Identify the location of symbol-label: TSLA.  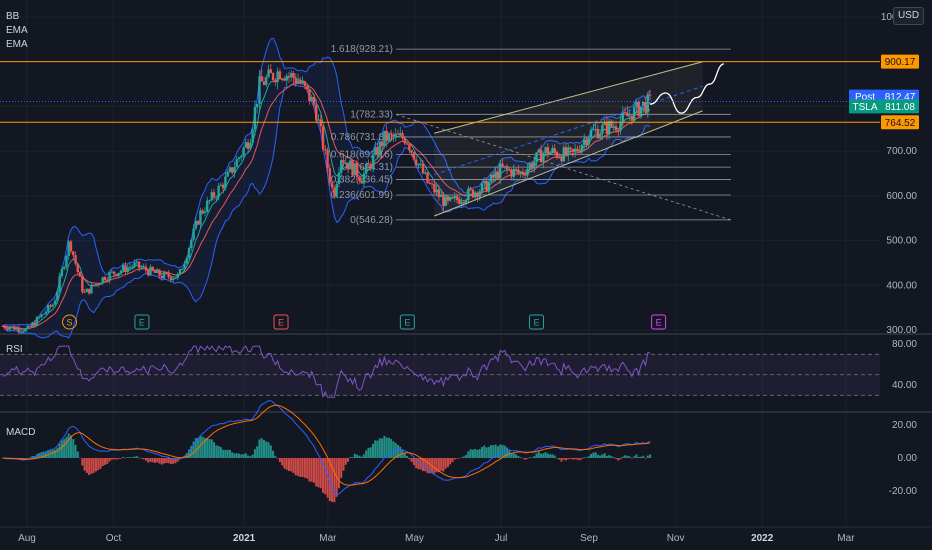
(864, 107).